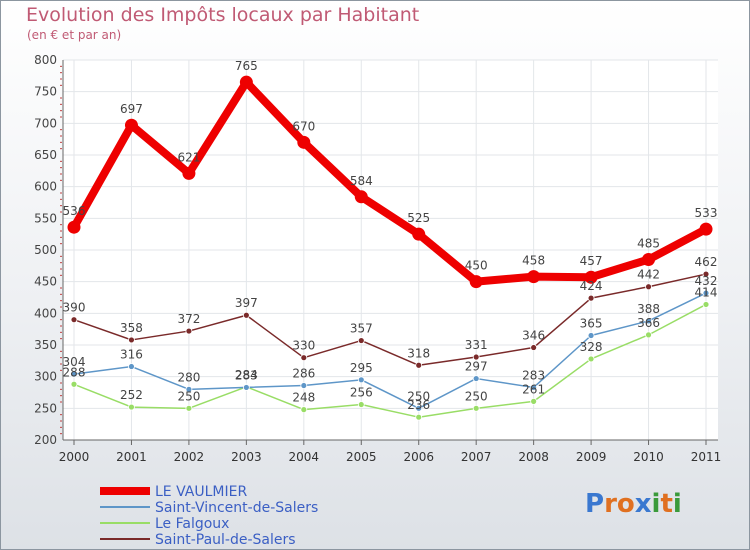 The image size is (750, 550). What do you see at coordinates (188, 377) in the screenshot?
I see `data-label: 280` at bounding box center [188, 377].